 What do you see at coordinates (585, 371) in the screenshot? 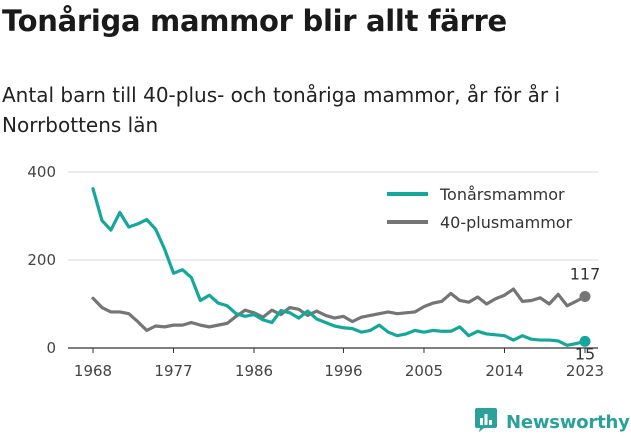
I see `x-tick-label: 2023` at bounding box center [585, 371].